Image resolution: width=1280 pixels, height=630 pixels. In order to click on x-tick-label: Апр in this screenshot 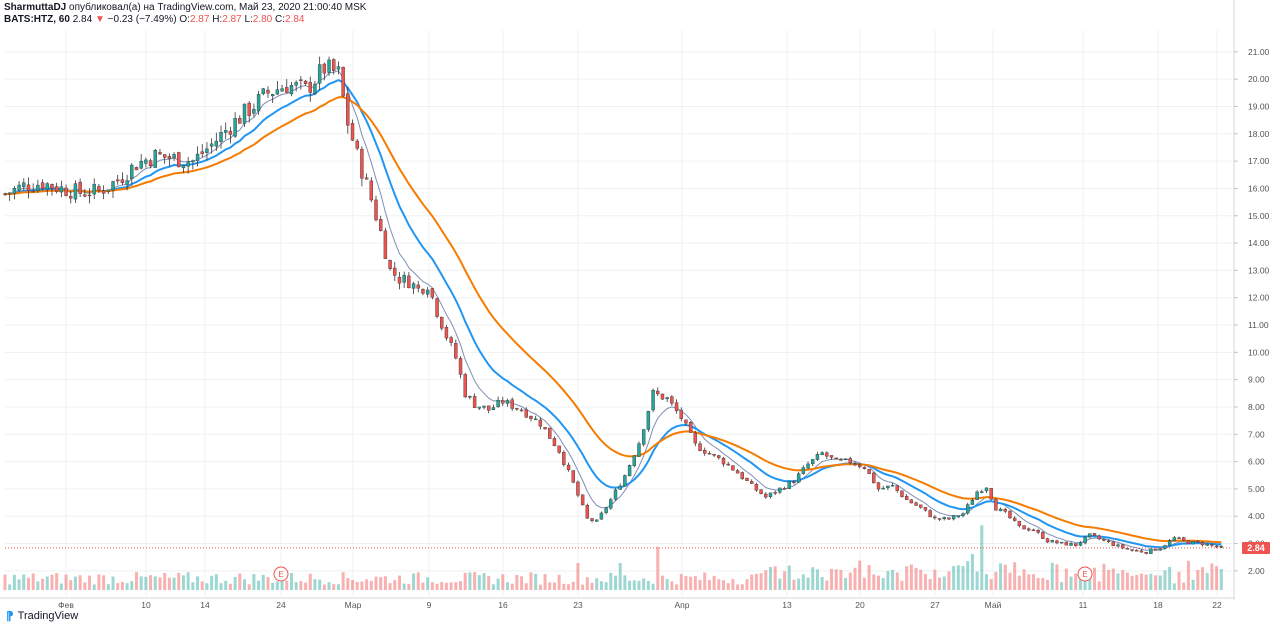, I will do `click(682, 605)`.